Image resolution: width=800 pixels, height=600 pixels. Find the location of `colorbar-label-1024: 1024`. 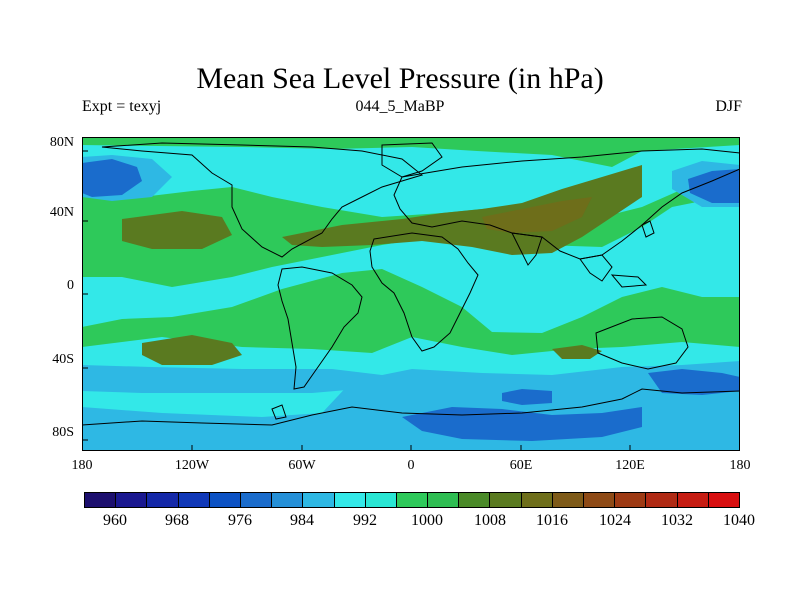

colorbar-label-1024: 1024 is located at coordinates (615, 520).